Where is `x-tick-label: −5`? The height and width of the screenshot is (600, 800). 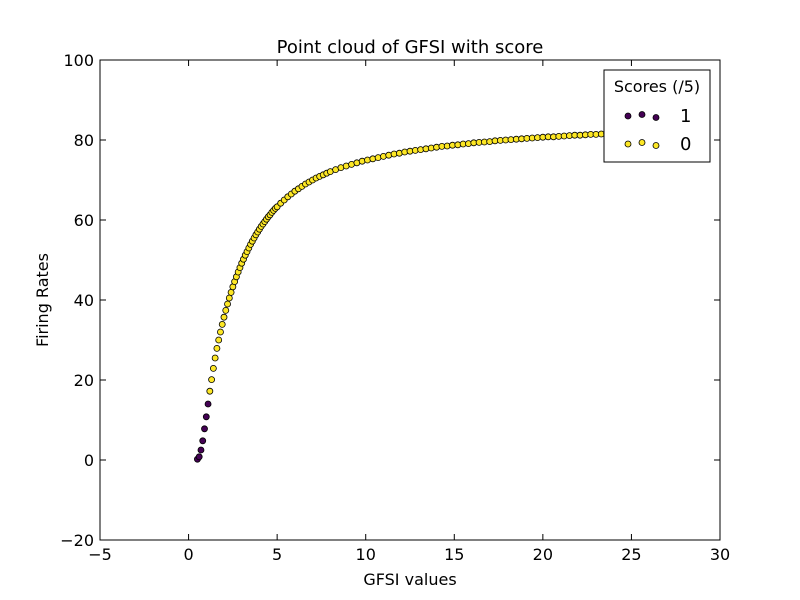
x-tick-label: −5 is located at coordinates (100, 554).